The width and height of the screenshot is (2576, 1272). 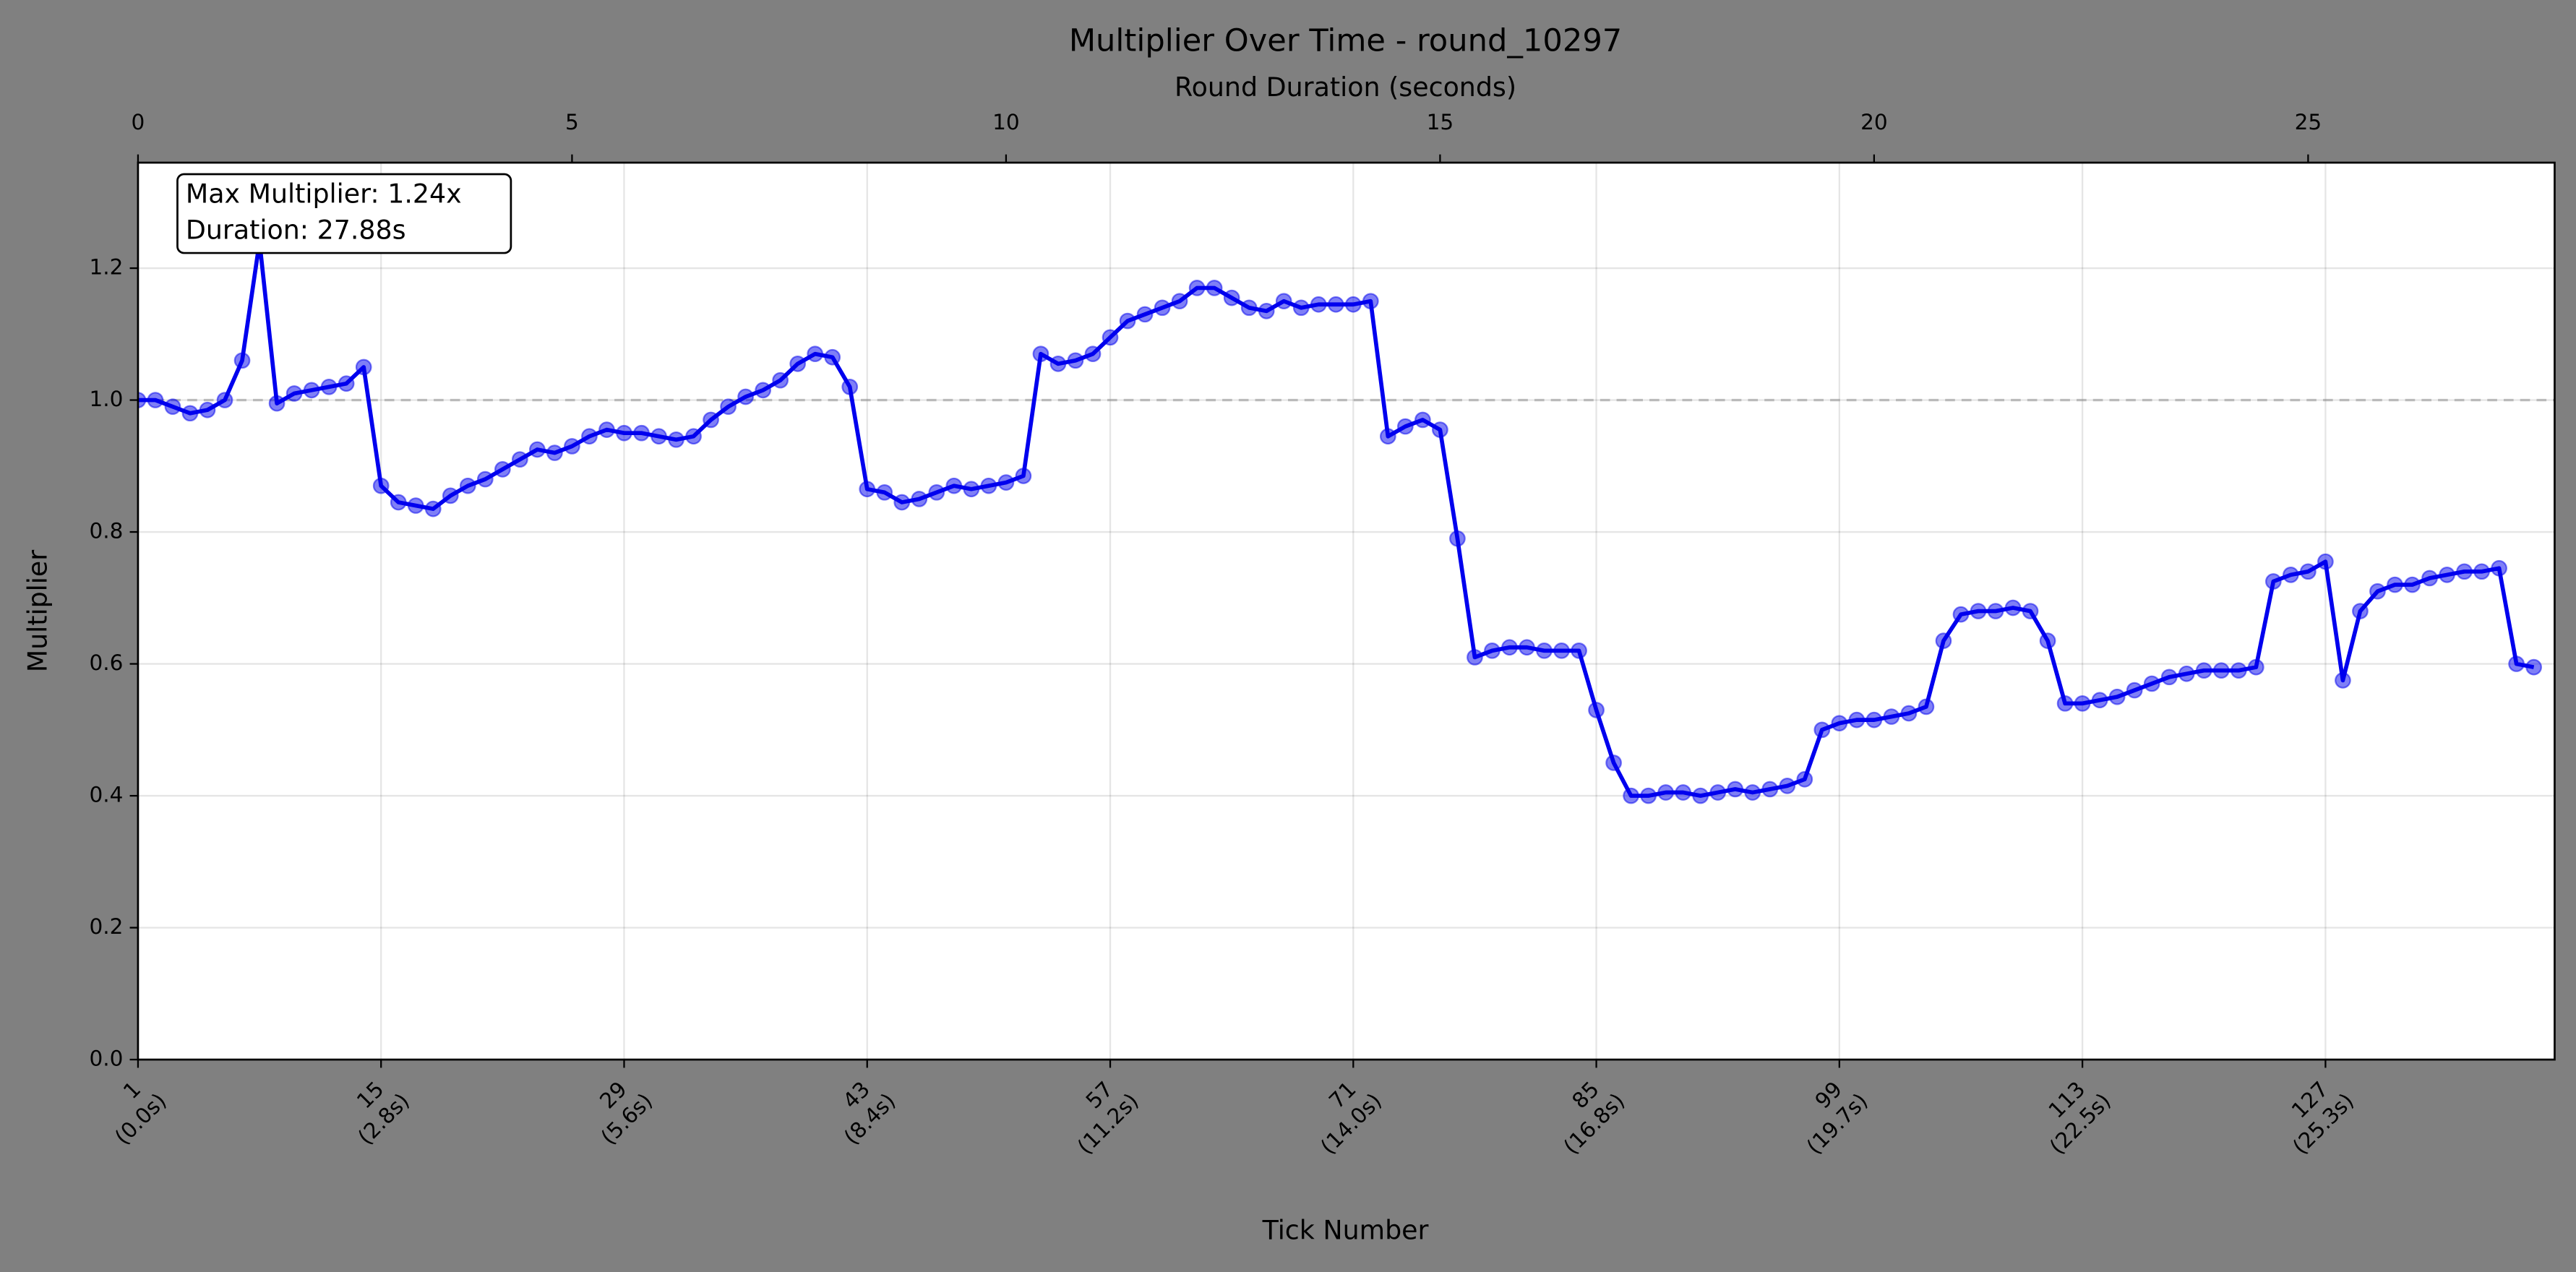 What do you see at coordinates (107, 399) in the screenshot?
I see `y-tick-label: 1.0` at bounding box center [107, 399].